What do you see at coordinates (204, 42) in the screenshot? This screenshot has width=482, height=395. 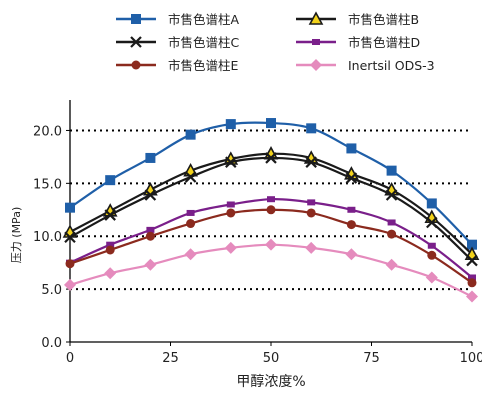 I see `legend-label-2: 市售色谱柱C` at bounding box center [204, 42].